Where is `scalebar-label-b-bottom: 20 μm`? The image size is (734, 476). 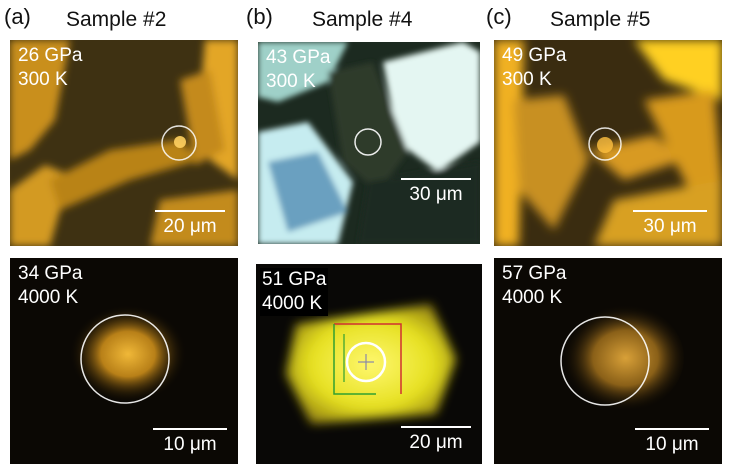
scalebar-label-b-bottom: 20 μm is located at coordinates (436, 442).